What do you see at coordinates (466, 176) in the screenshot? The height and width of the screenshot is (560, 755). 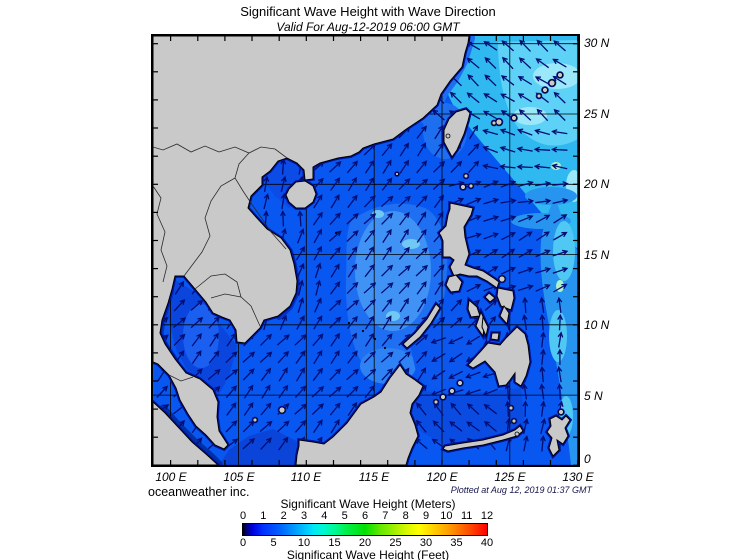 I see `island-batanes` at bounding box center [466, 176].